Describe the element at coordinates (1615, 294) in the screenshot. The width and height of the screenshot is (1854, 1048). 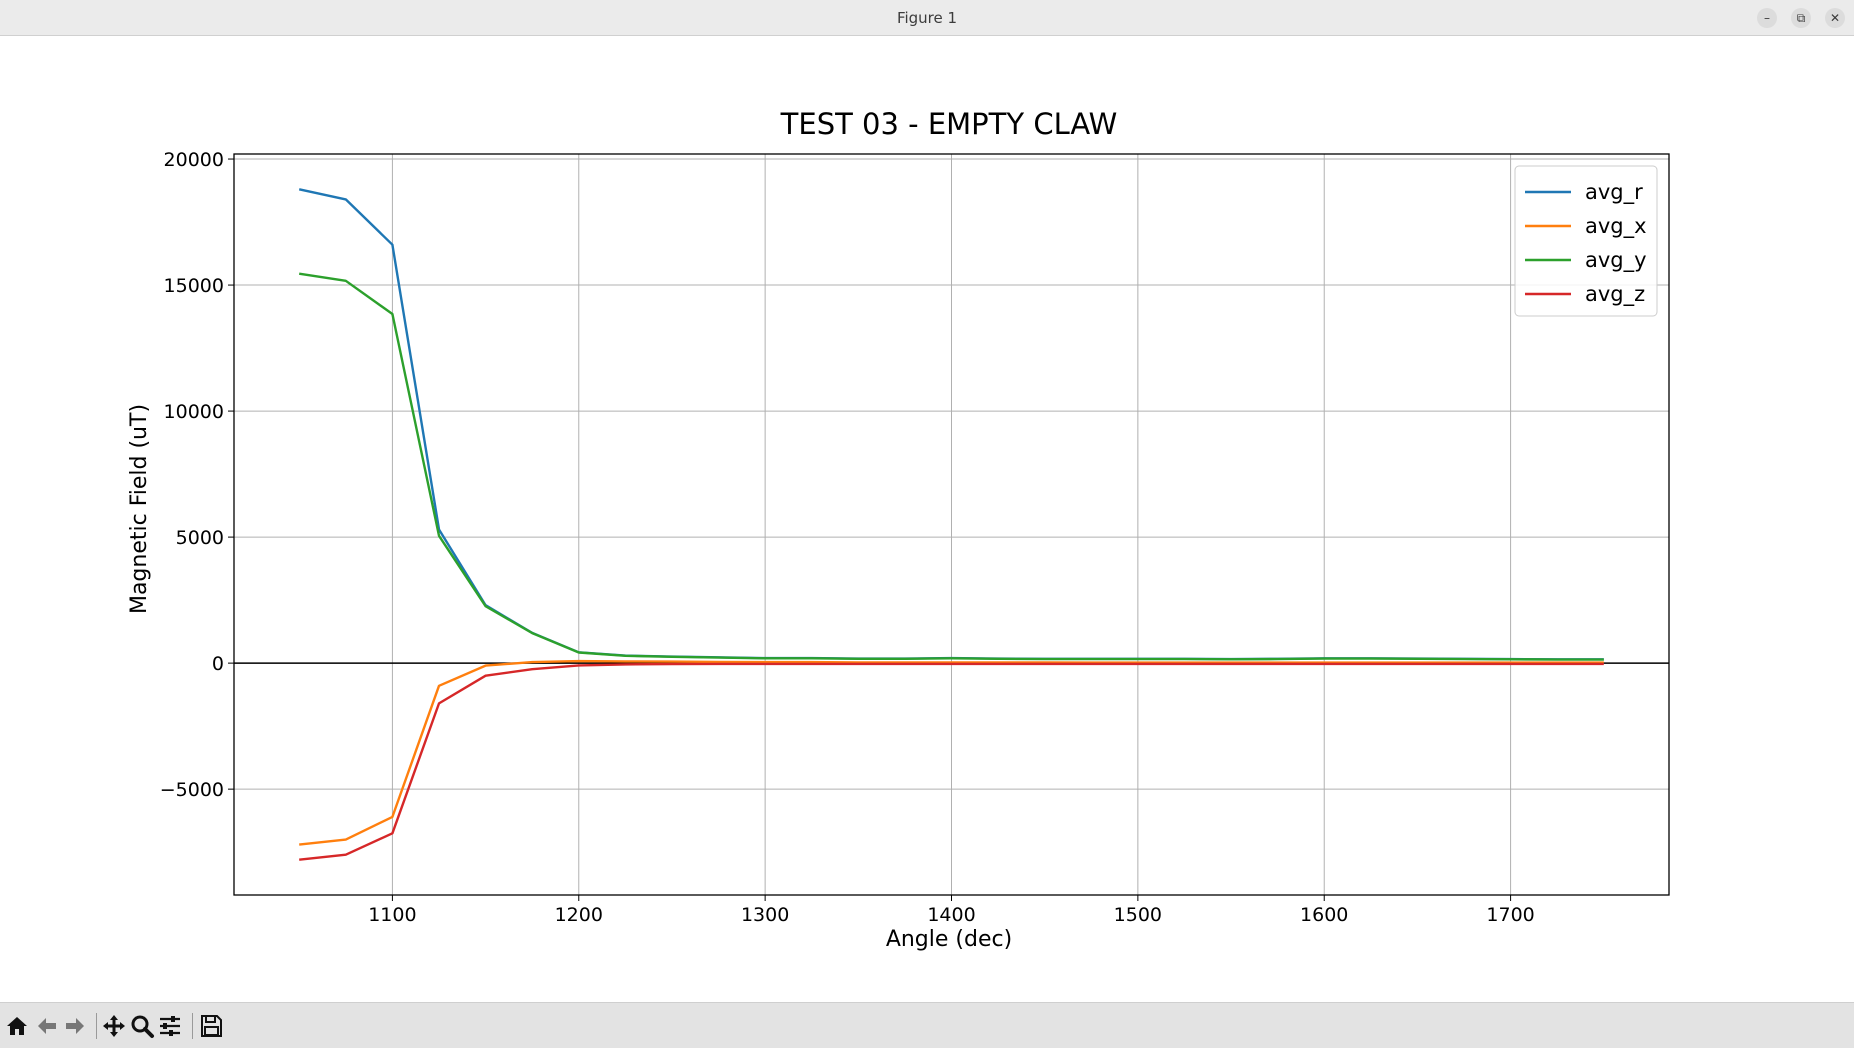
I see `legend-label: avg_z` at that location.